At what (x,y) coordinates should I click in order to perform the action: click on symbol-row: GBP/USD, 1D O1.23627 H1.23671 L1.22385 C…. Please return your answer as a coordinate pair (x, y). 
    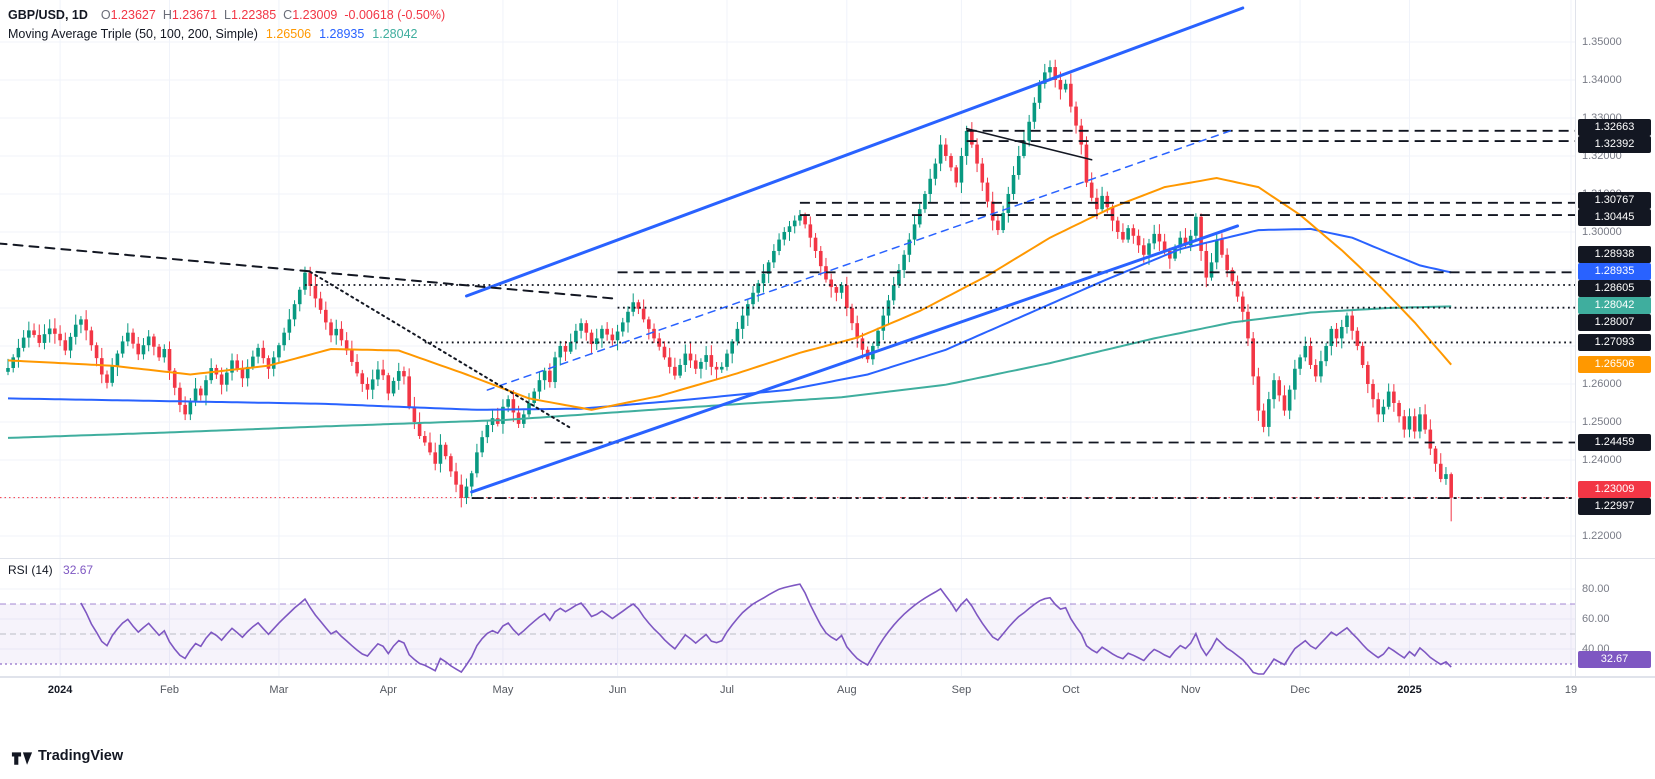
    Looking at the image, I should click on (226, 14).